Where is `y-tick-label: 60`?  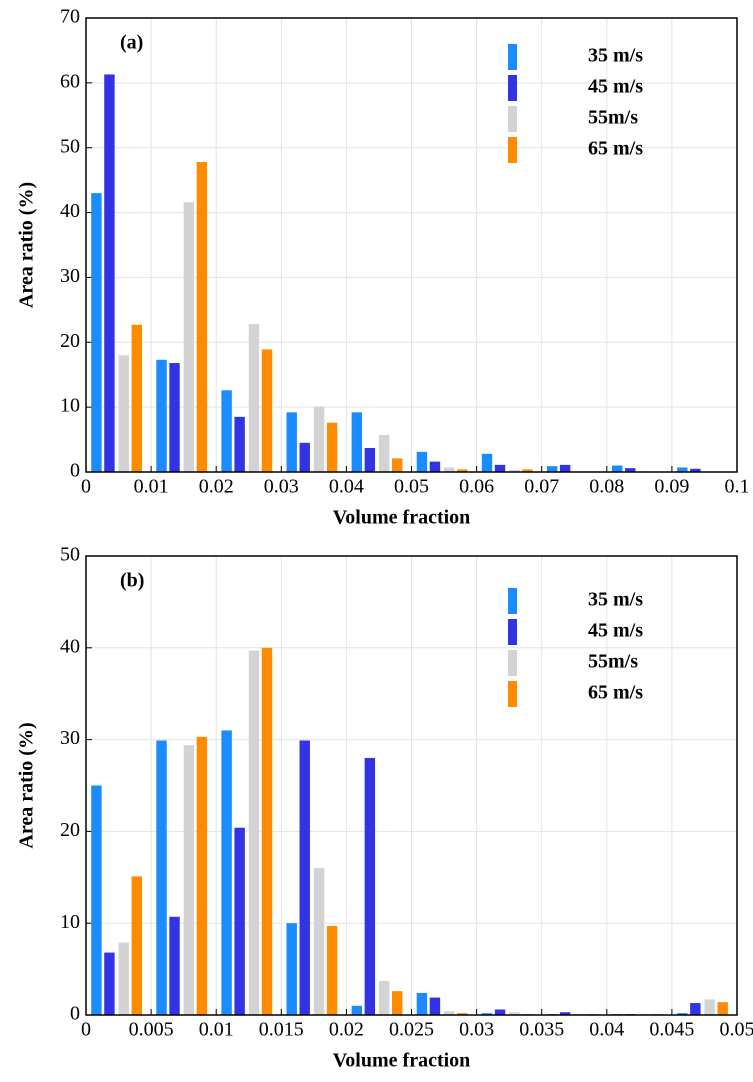
y-tick-label: 60 is located at coordinates (70, 81).